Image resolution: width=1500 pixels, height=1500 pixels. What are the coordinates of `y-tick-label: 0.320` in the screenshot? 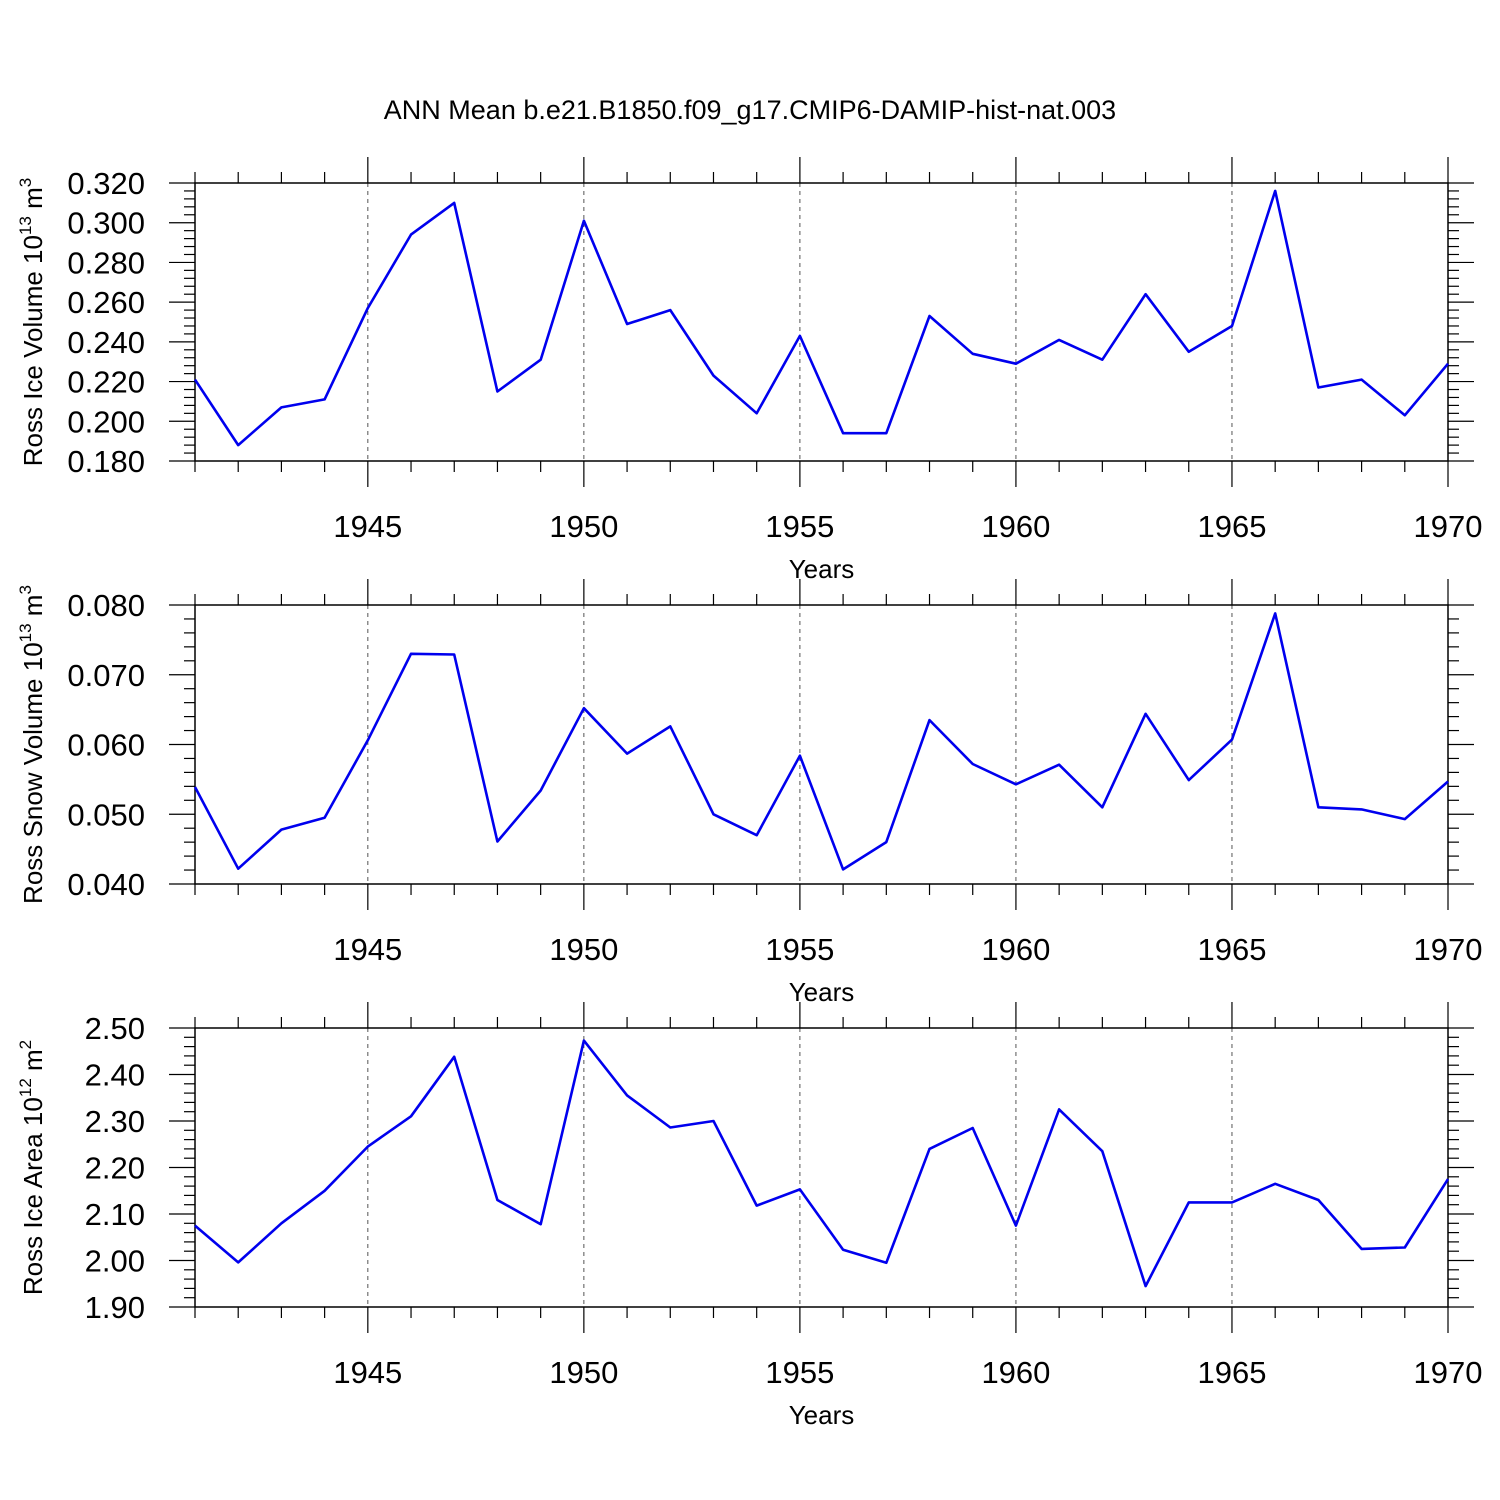 It's located at (106, 183).